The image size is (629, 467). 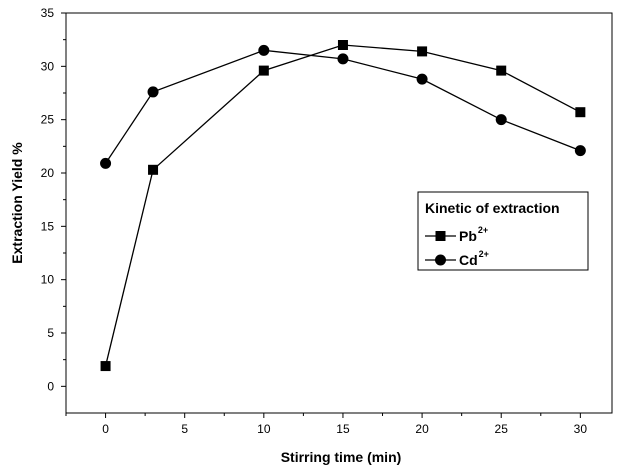 What do you see at coordinates (48, 13) in the screenshot?
I see `y-tick-label: 35` at bounding box center [48, 13].